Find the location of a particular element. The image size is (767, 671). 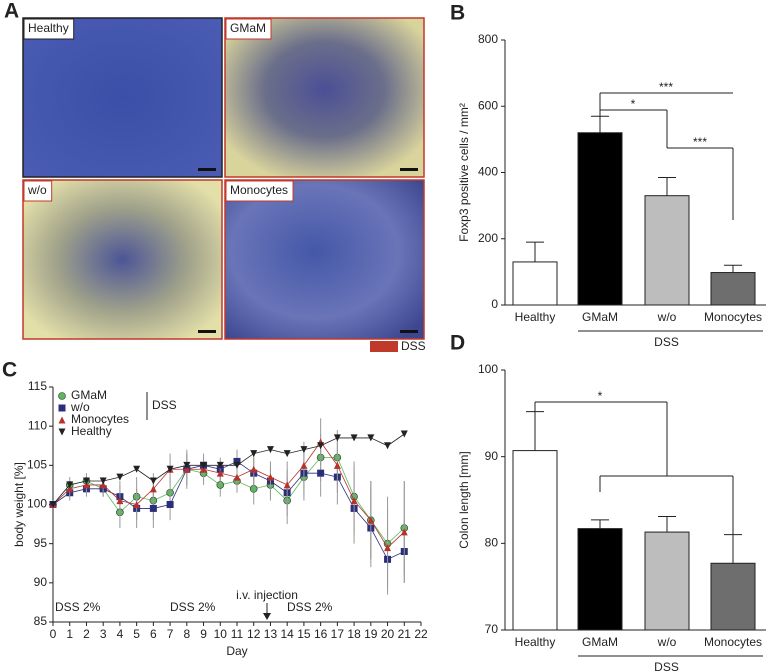

panel-label: C is located at coordinates (9, 370).